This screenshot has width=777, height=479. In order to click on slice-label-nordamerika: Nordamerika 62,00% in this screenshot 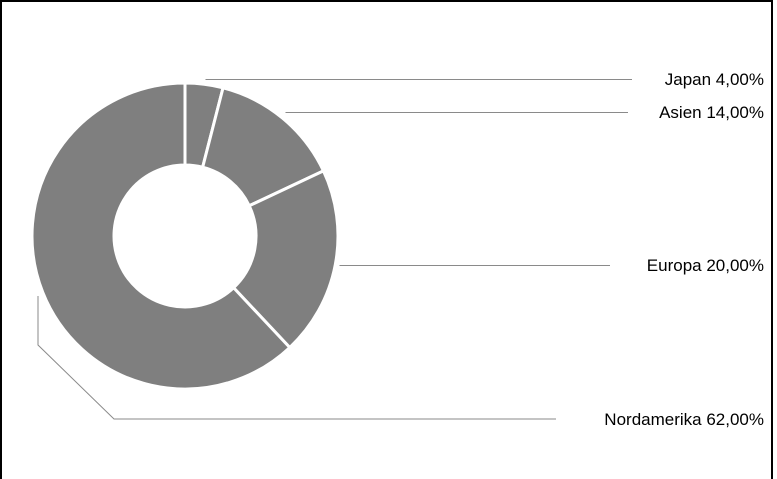, I will do `click(684, 419)`.